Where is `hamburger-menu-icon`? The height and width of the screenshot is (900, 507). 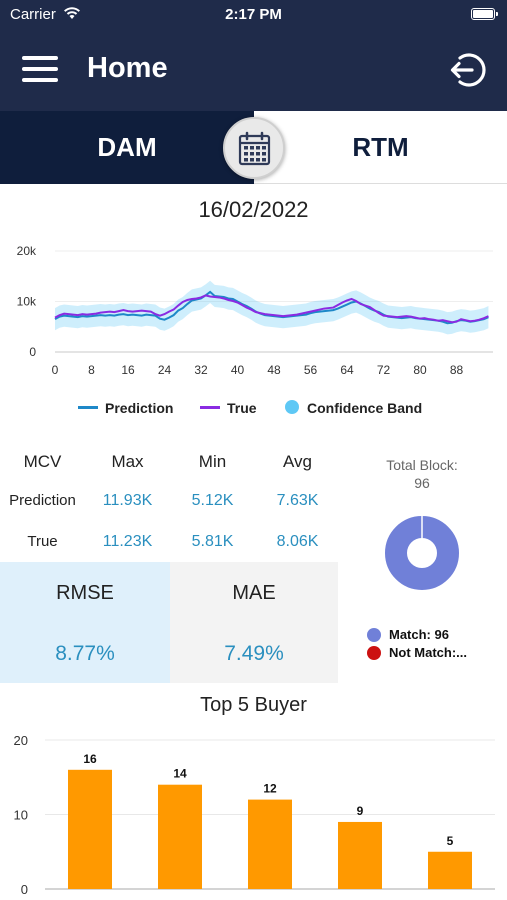
hamburger-menu-icon is located at coordinates (41, 69).